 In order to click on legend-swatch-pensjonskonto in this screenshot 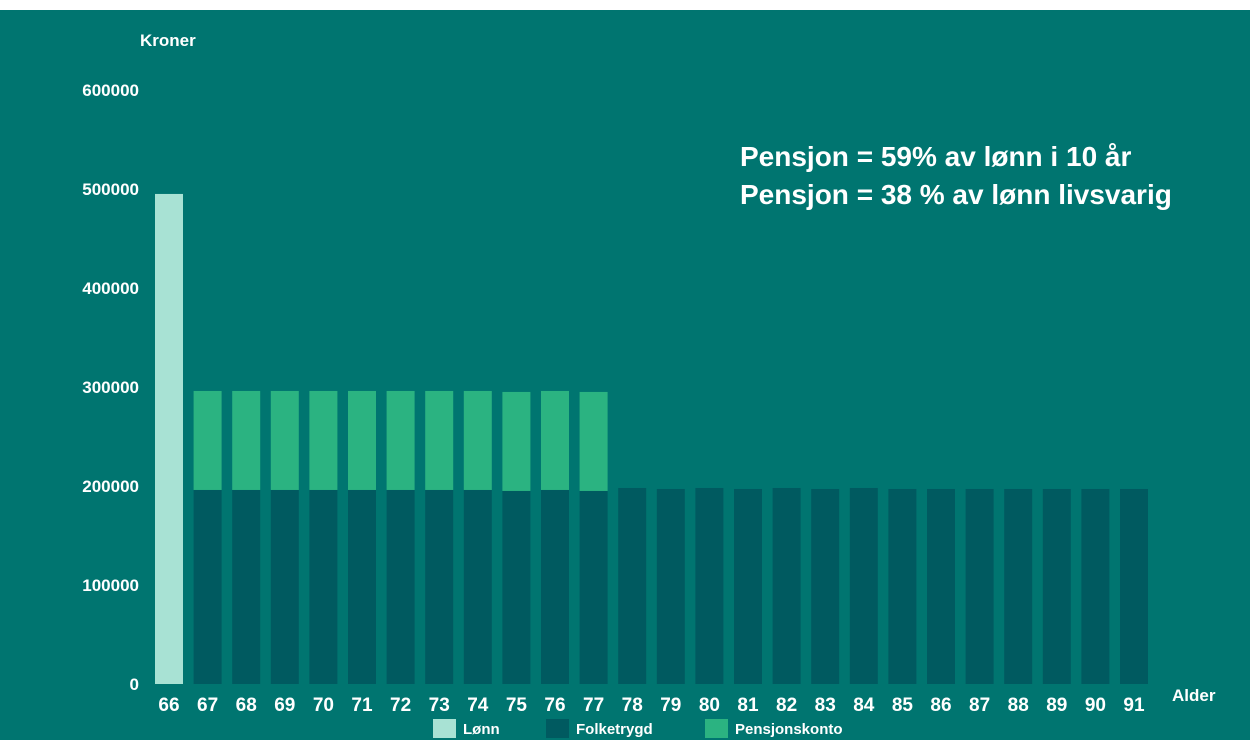, I will do `click(716, 728)`.